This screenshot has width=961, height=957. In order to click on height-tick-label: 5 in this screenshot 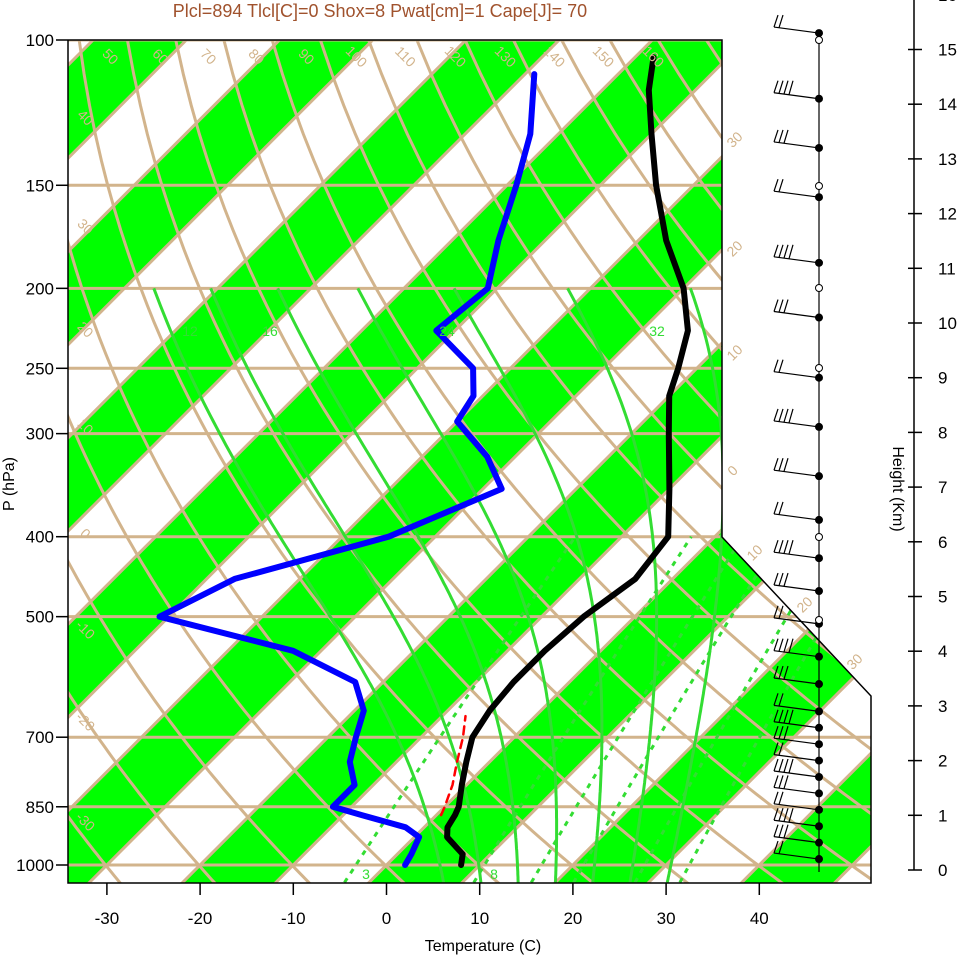, I will do `click(942, 597)`.